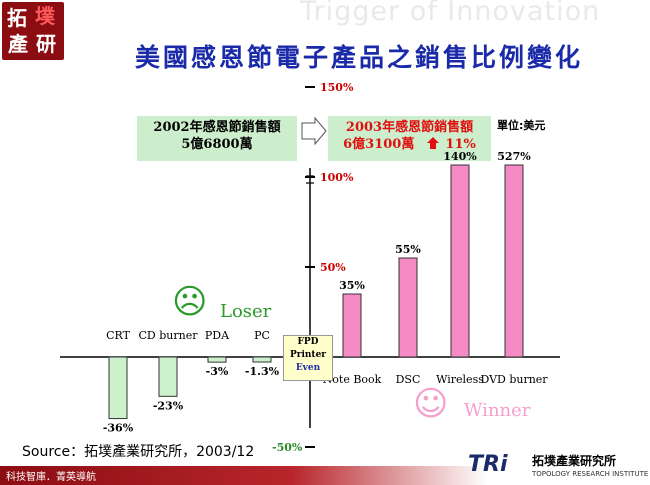 The height and width of the screenshot is (485, 650). I want to click on category-label: CRT, so click(118, 335).